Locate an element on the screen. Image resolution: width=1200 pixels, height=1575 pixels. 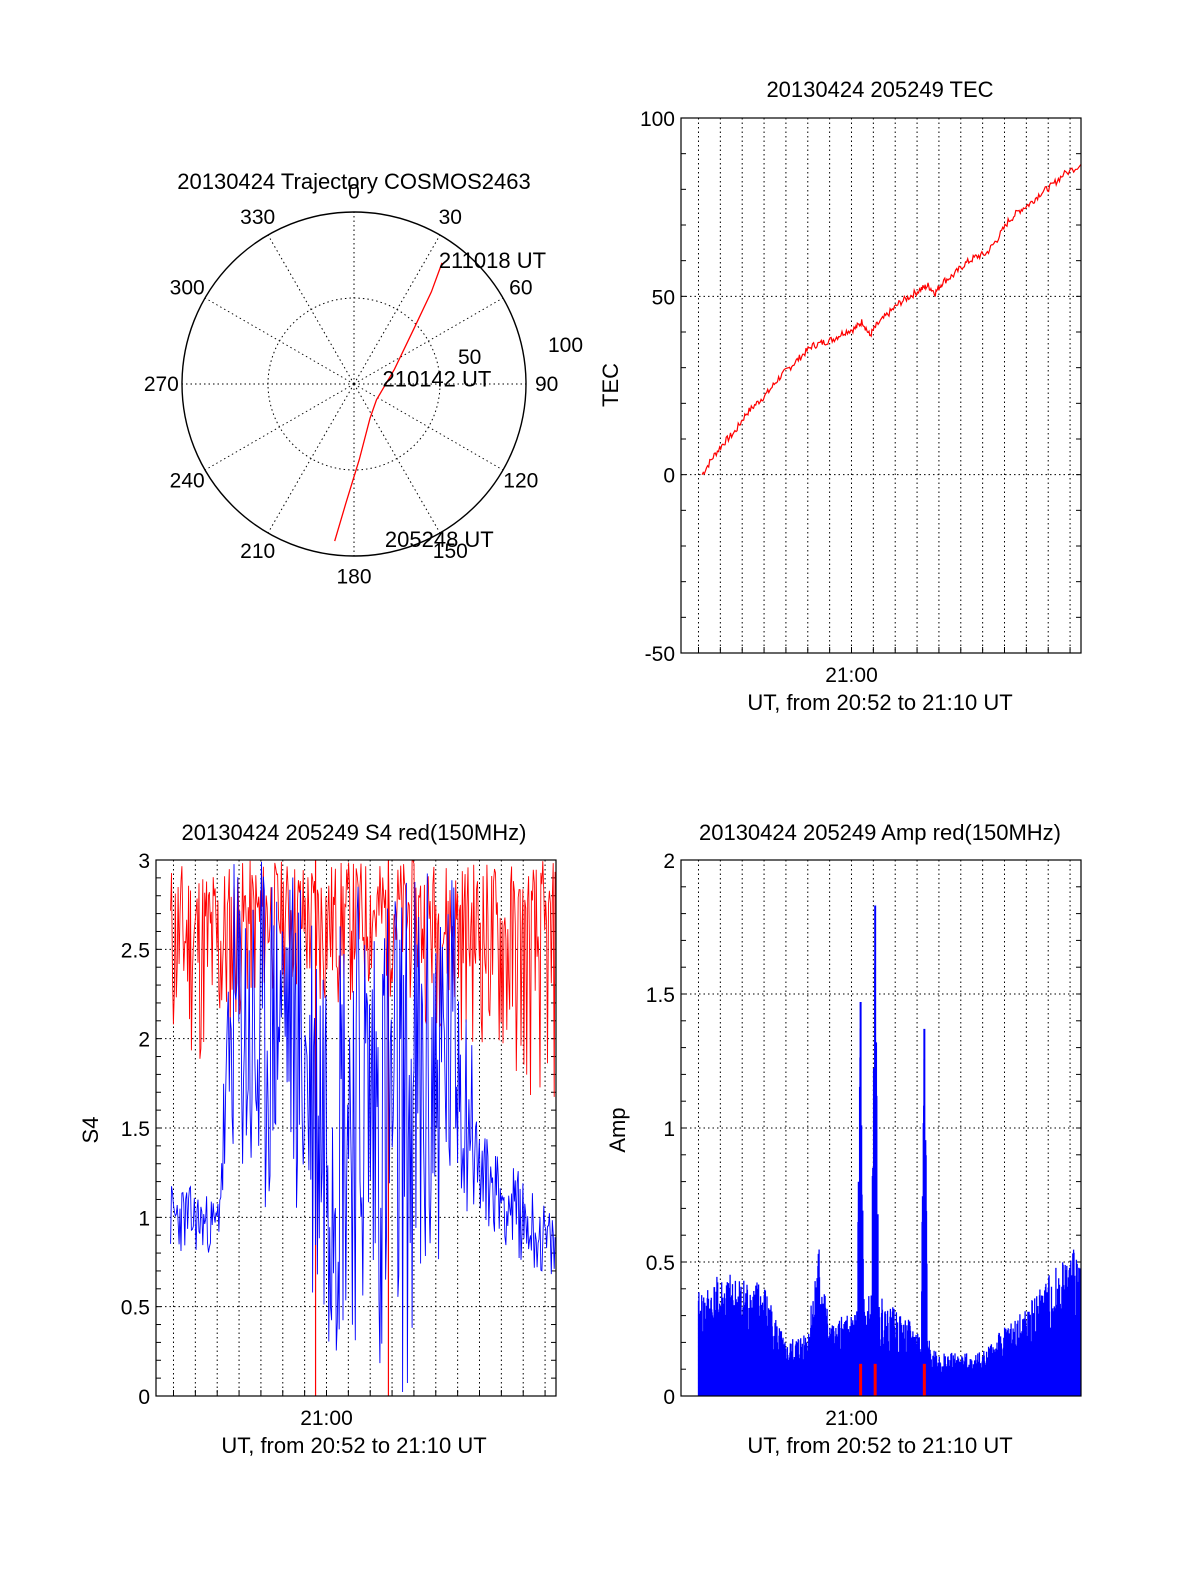
tec-frame is located at coordinates (881, 385).